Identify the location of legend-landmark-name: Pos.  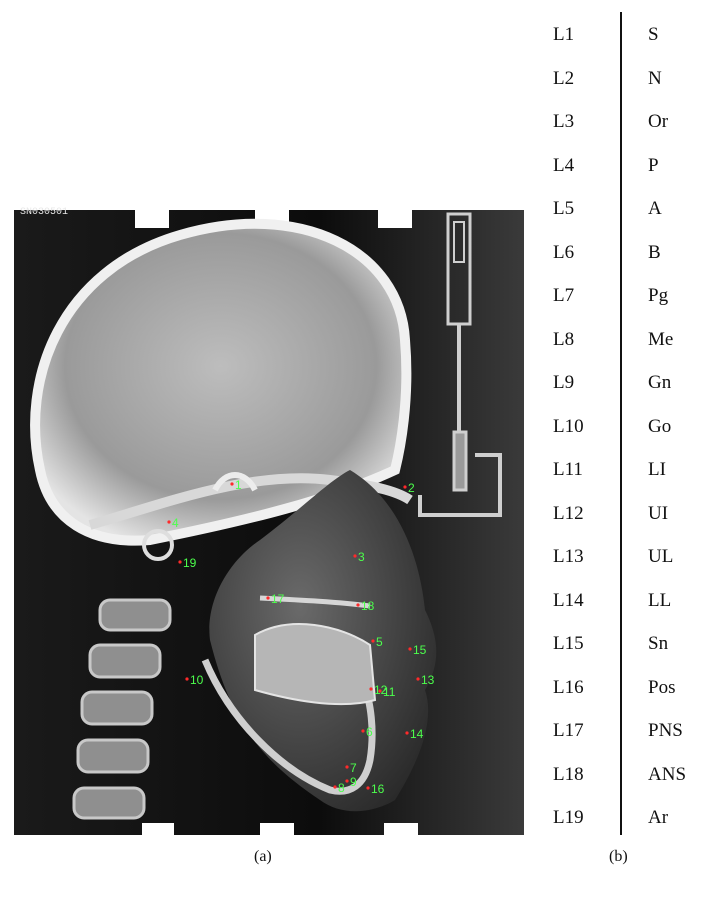
(662, 687).